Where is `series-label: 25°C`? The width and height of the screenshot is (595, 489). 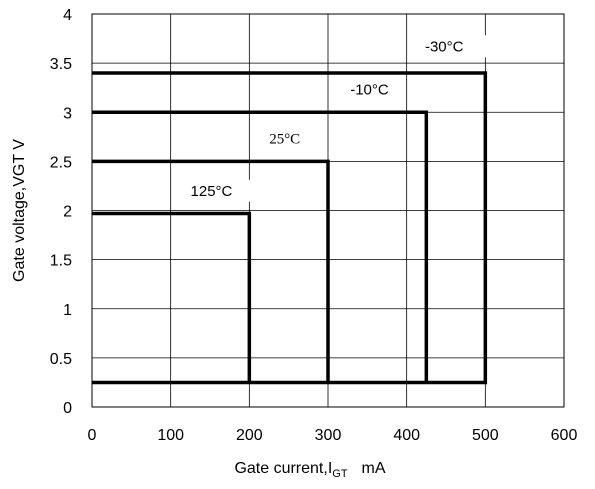
series-label: 25°C is located at coordinates (284, 140).